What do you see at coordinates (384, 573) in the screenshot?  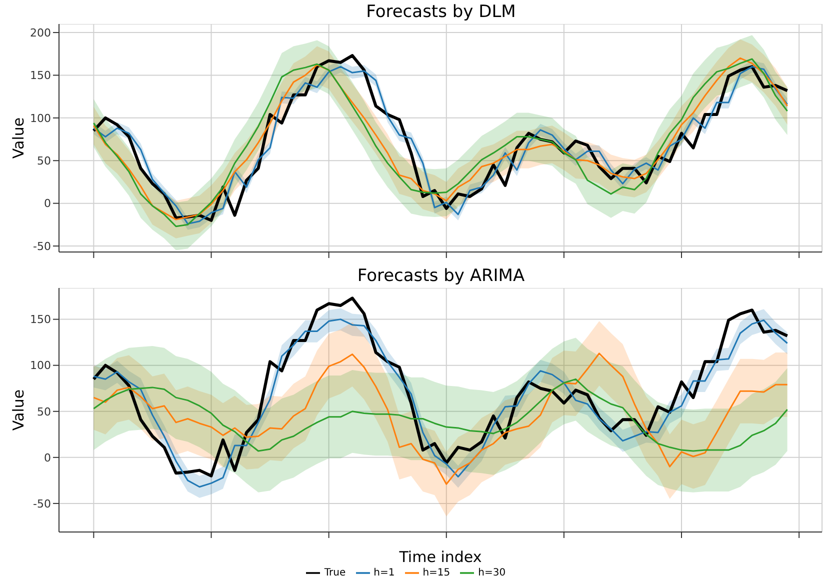 I see `legend-label: h=1` at bounding box center [384, 573].